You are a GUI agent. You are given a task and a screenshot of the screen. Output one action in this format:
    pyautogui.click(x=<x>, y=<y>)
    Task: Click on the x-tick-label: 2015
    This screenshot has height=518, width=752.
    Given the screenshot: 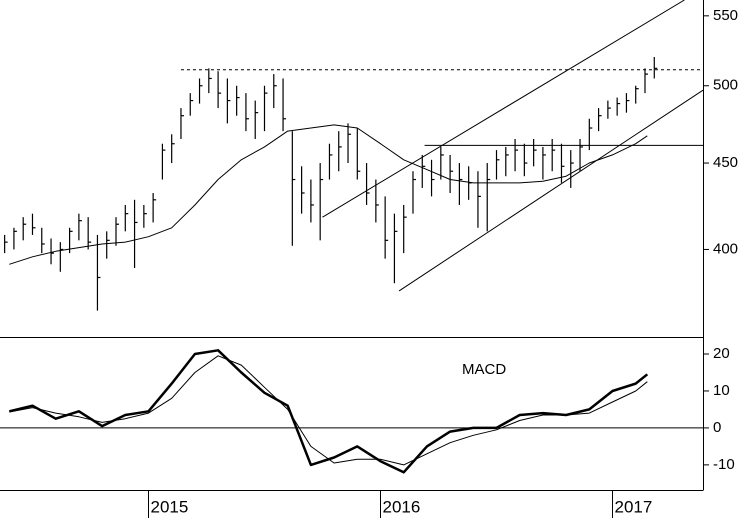 What is the action you would take?
    pyautogui.click(x=169, y=506)
    